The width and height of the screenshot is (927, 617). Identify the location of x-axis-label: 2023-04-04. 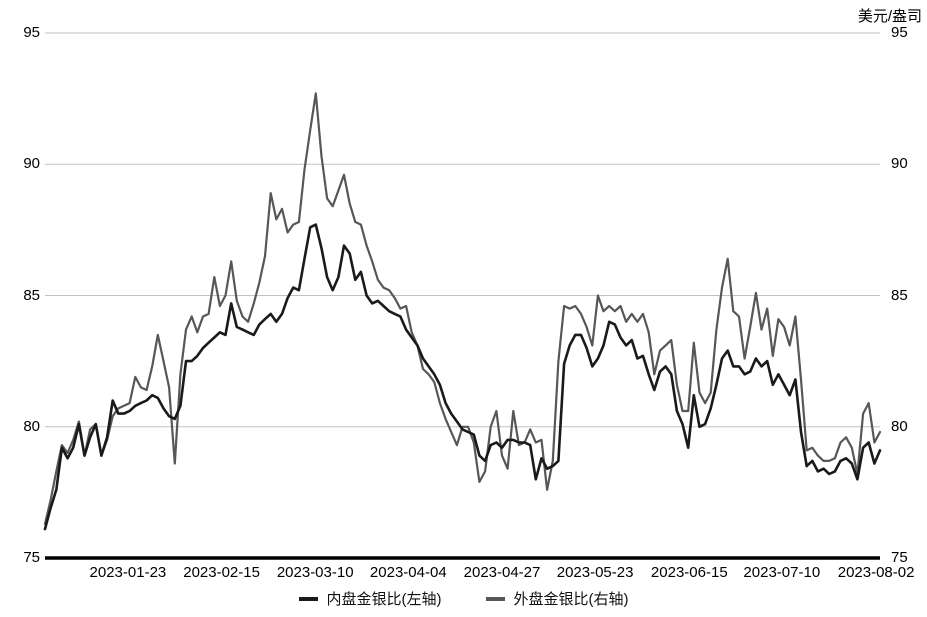
(408, 572).